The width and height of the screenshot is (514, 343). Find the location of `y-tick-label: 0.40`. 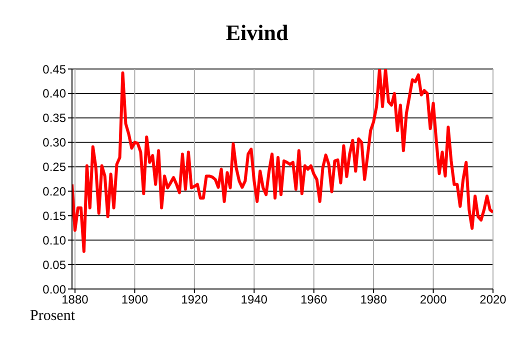

y-tick-label: 0.40 is located at coordinates (54, 93).